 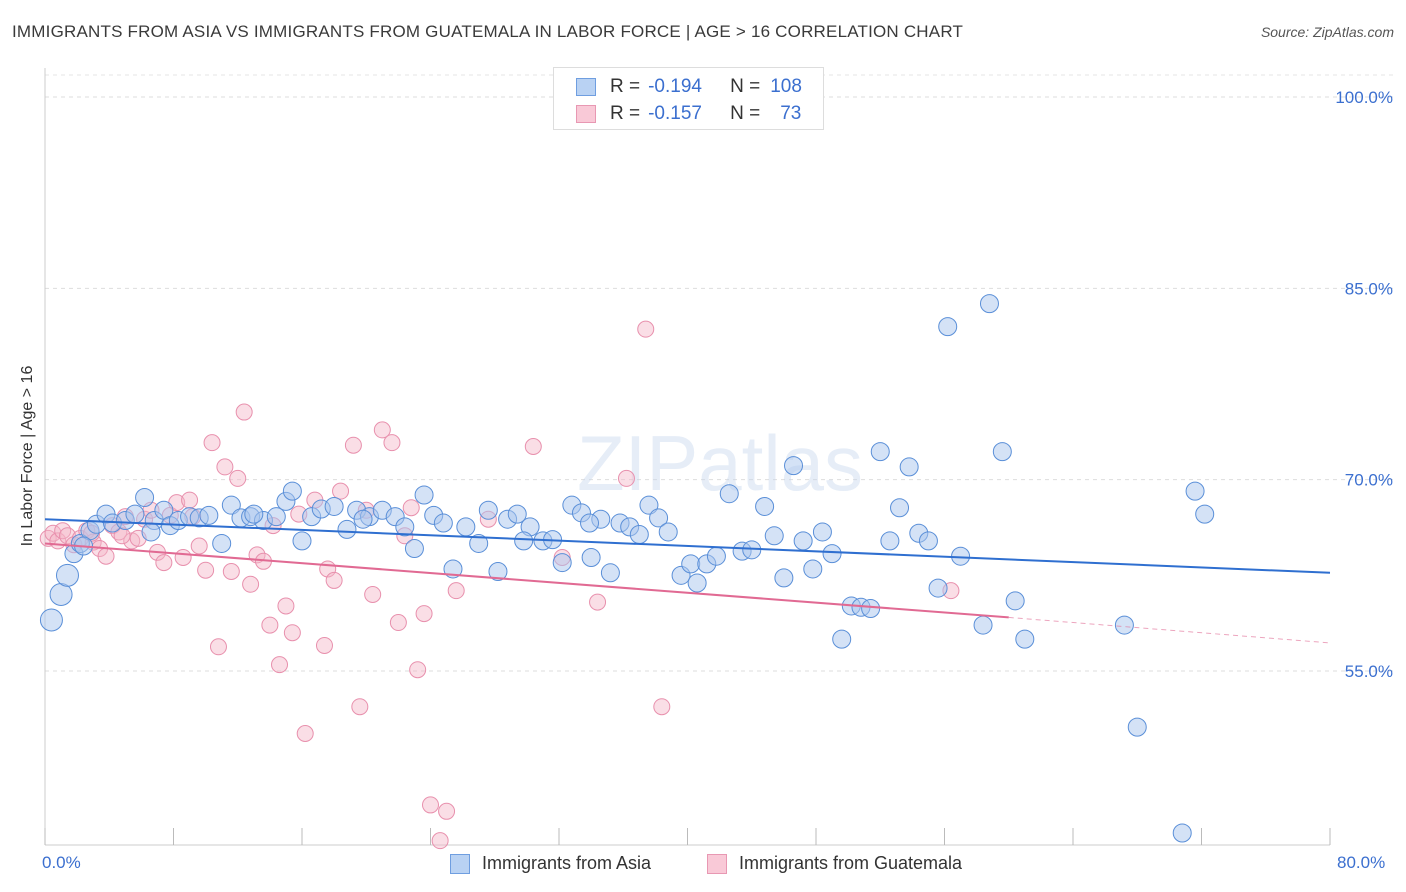 What do you see at coordinates (851, 863) in the screenshot?
I see `bottom-guatemala-label: Immigrants from Guatemala` at bounding box center [851, 863].